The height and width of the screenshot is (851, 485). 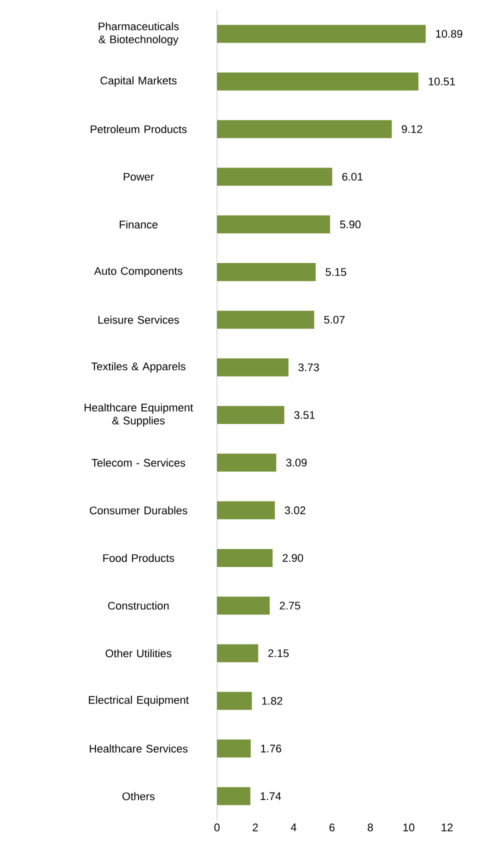 I want to click on y-tick-label: Food Products, so click(x=138, y=558).